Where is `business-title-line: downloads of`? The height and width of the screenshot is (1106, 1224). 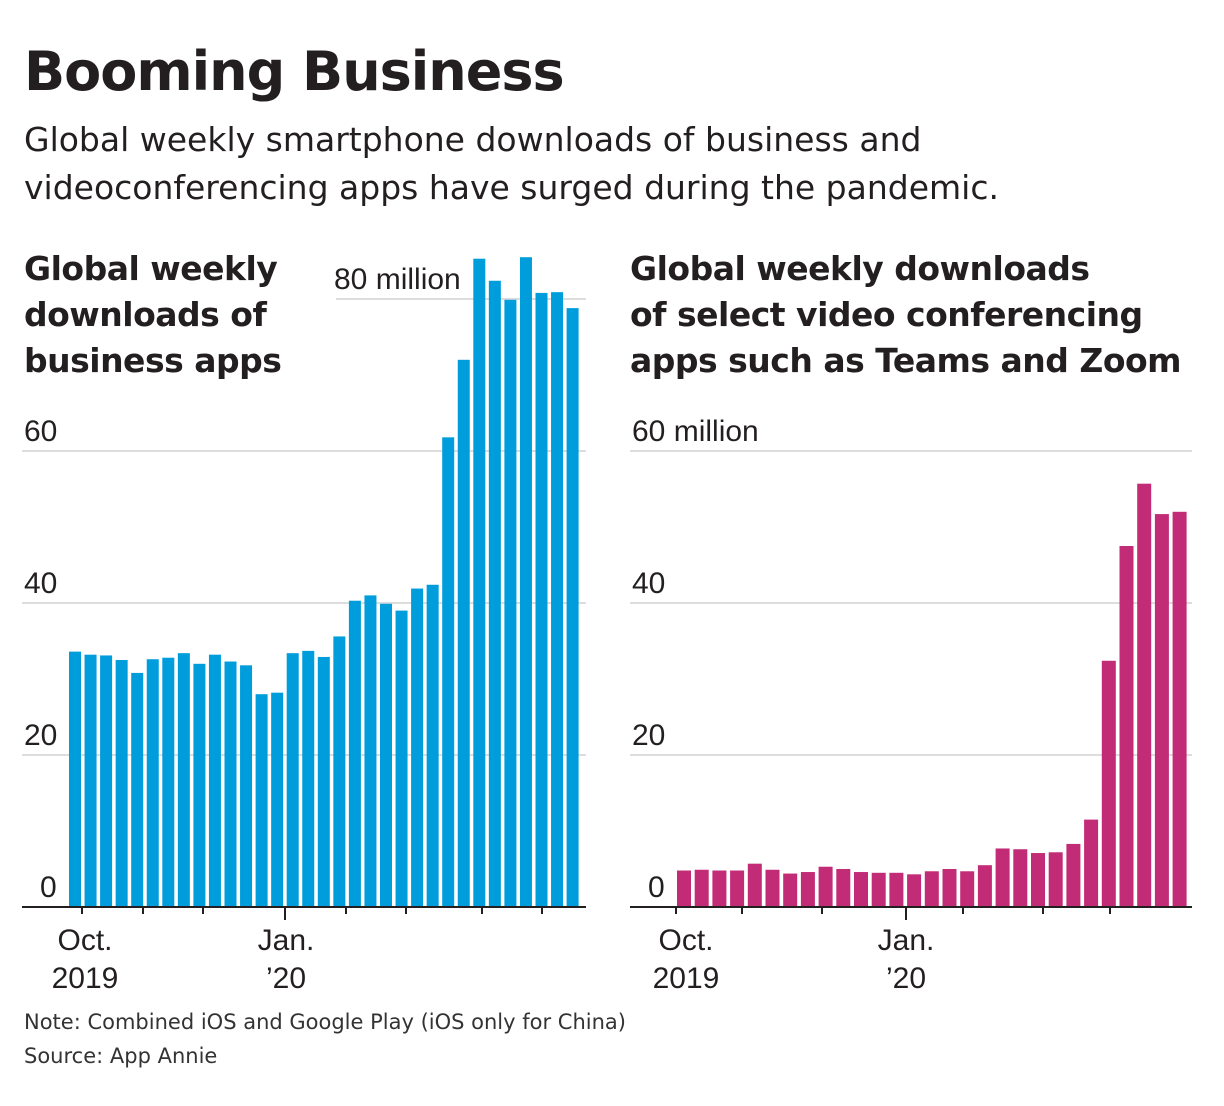
business-title-line: downloads of is located at coordinates (145, 314).